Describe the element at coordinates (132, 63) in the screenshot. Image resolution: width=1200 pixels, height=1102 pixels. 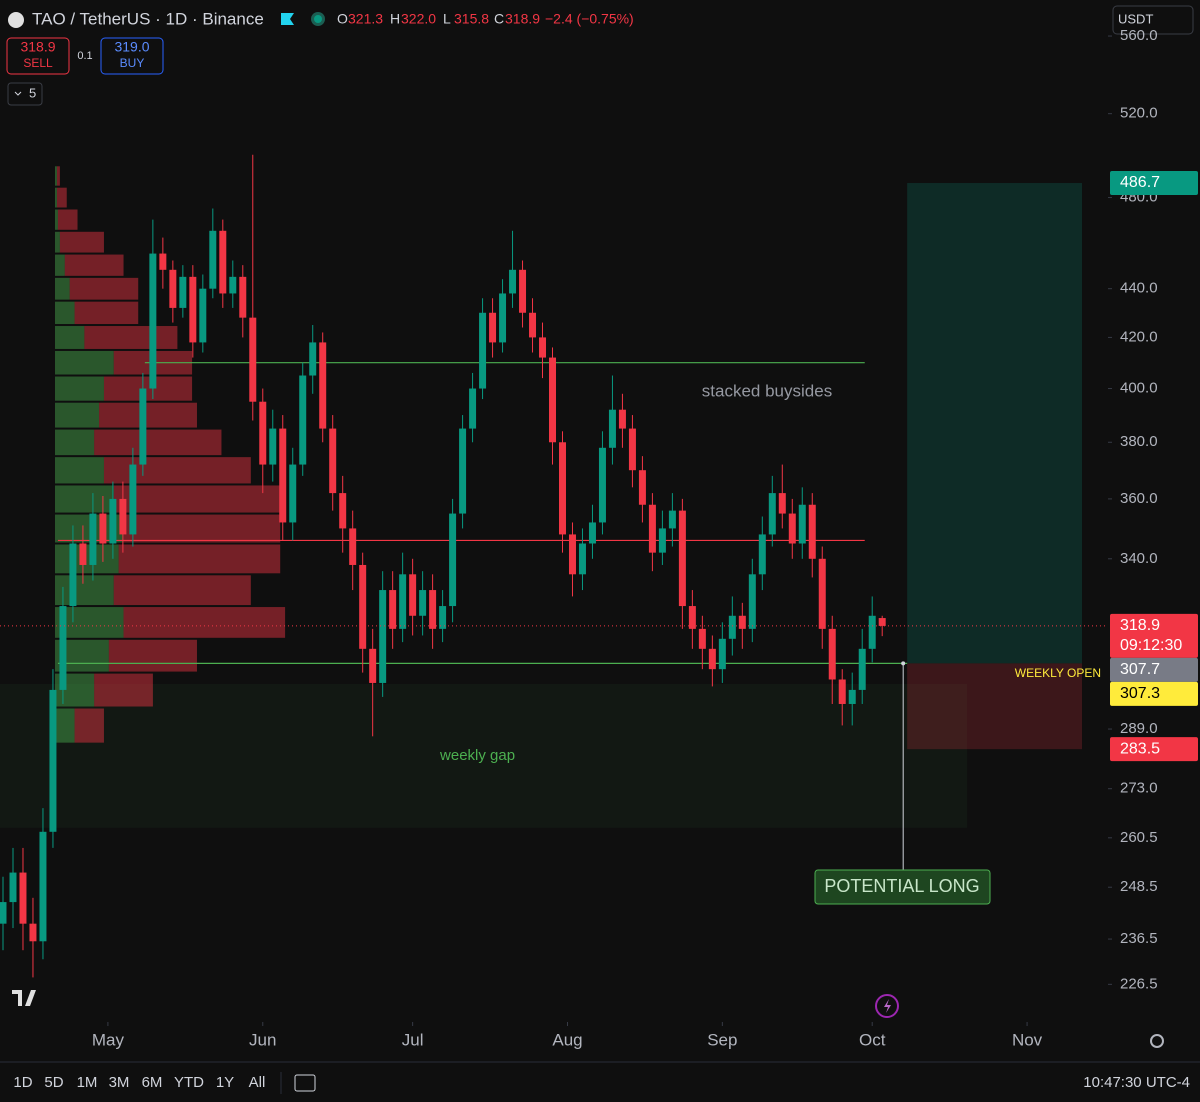
I see `buy-label: BUY` at that location.